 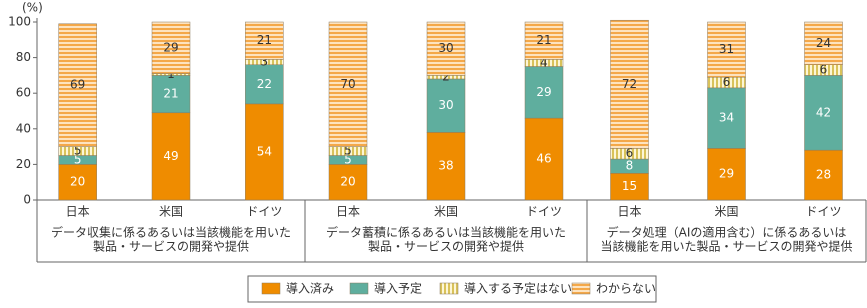 I want to click on group-label: データ蓄積に係るあるいは当該機能を用いた, so click(x=446, y=232).